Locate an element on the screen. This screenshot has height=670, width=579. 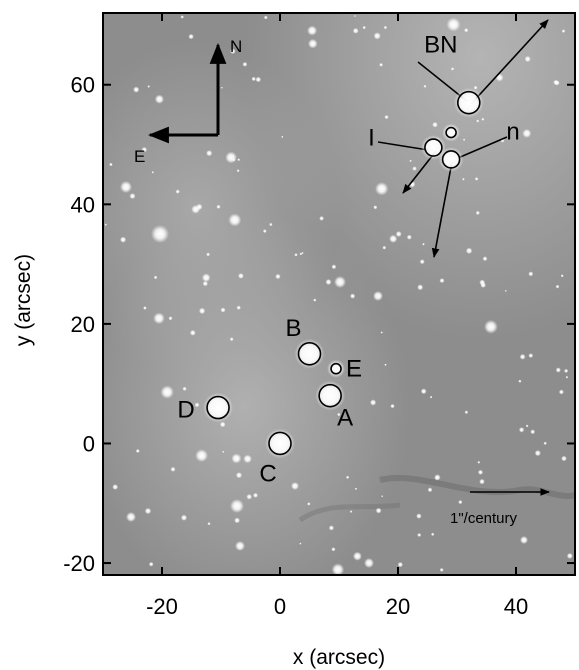
y-tick-label: 20 is located at coordinates (83, 324).